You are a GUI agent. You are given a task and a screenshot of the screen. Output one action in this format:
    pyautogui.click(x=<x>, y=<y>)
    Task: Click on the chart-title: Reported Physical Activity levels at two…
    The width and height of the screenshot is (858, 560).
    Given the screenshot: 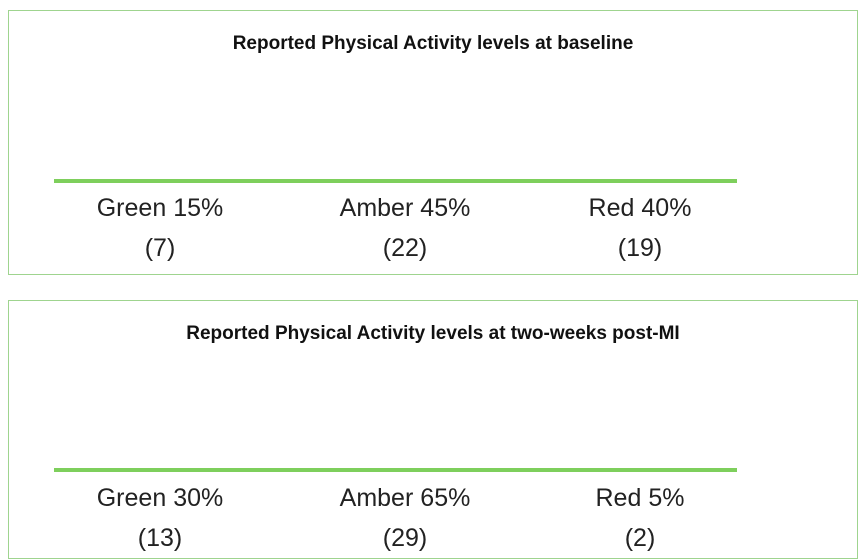 What is the action you would take?
    pyautogui.click(x=432, y=333)
    